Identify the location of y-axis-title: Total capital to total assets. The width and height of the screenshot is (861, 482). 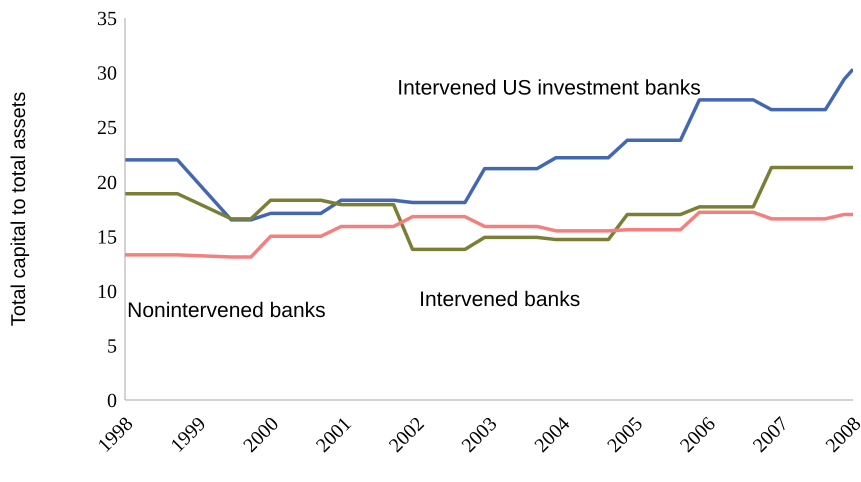
(19, 209).